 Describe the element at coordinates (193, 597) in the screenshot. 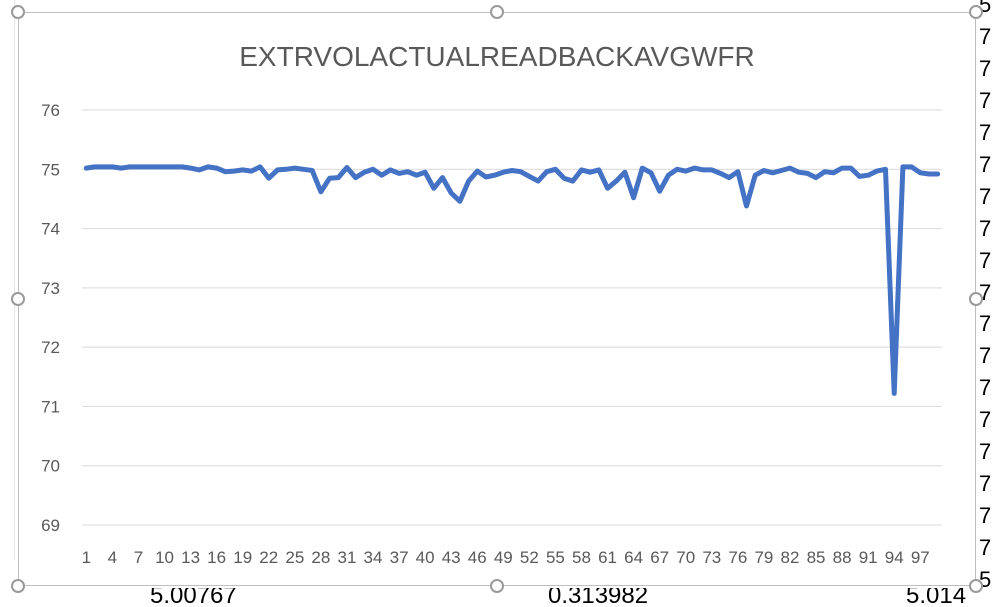

I see `sheet-cell-value: 5.00767` at that location.